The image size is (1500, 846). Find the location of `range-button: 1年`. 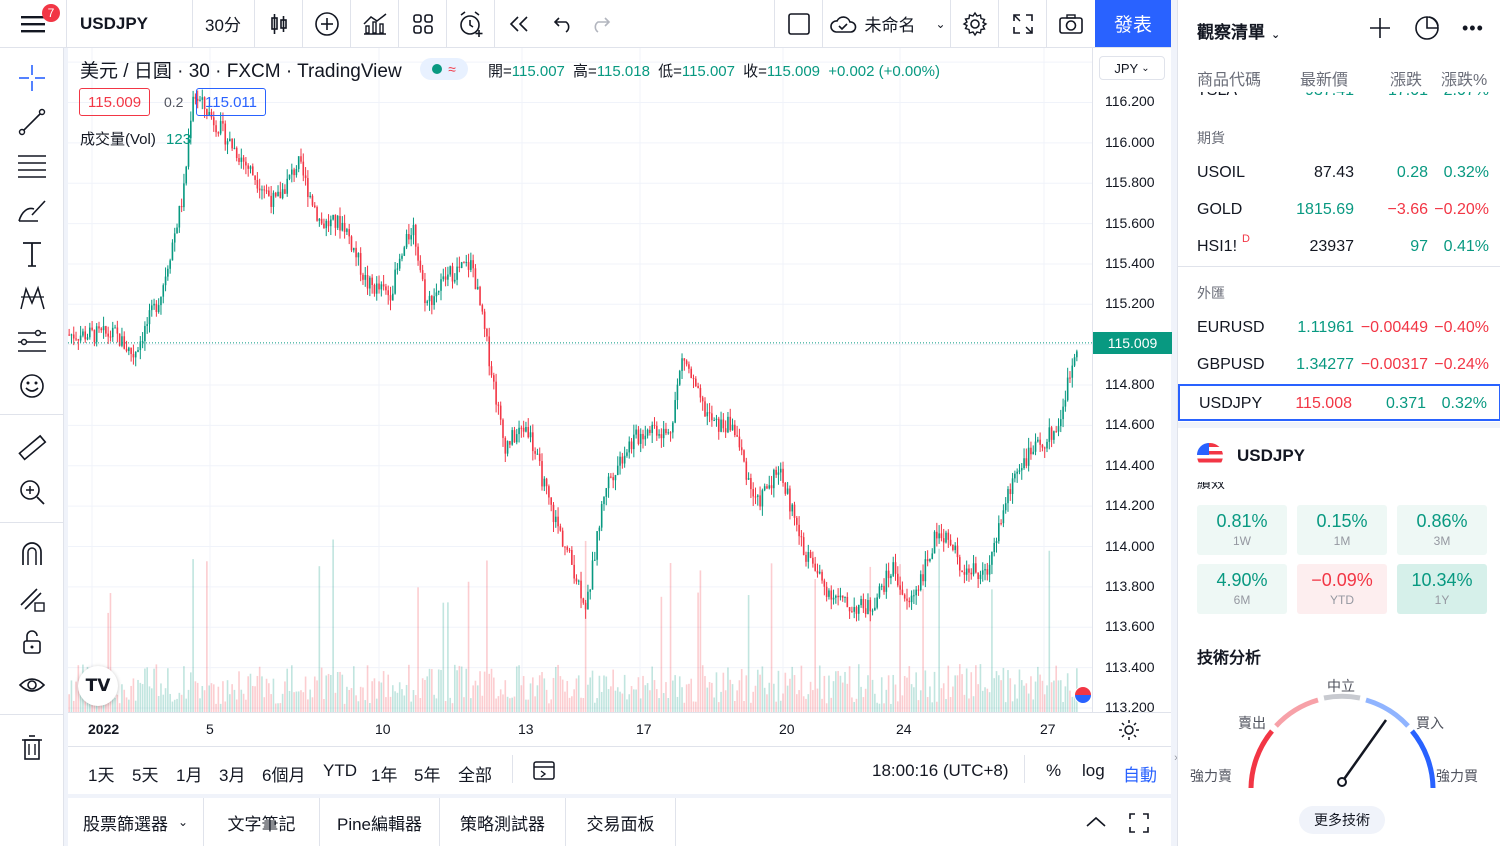

range-button: 1年 is located at coordinates (384, 775).